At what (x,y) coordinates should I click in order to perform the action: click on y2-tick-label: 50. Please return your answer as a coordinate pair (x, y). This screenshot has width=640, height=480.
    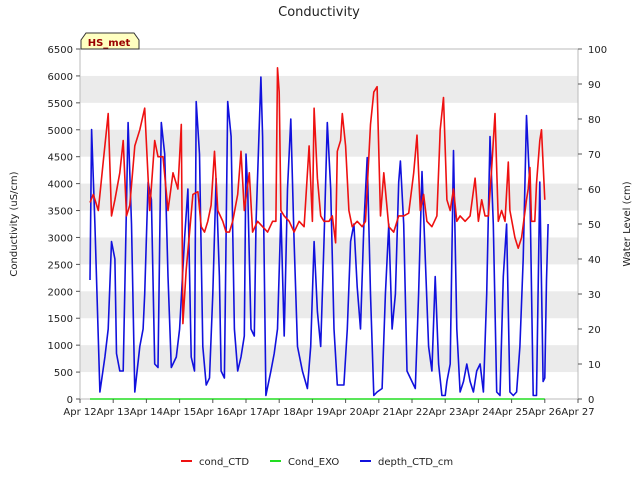
    Looking at the image, I should click on (594, 225).